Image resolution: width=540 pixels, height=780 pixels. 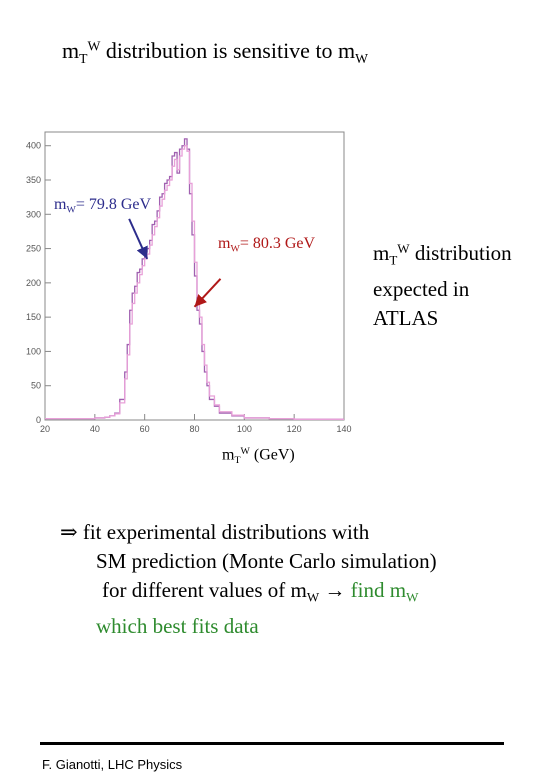 I want to click on x-tick-label: 60, so click(x=145, y=429).